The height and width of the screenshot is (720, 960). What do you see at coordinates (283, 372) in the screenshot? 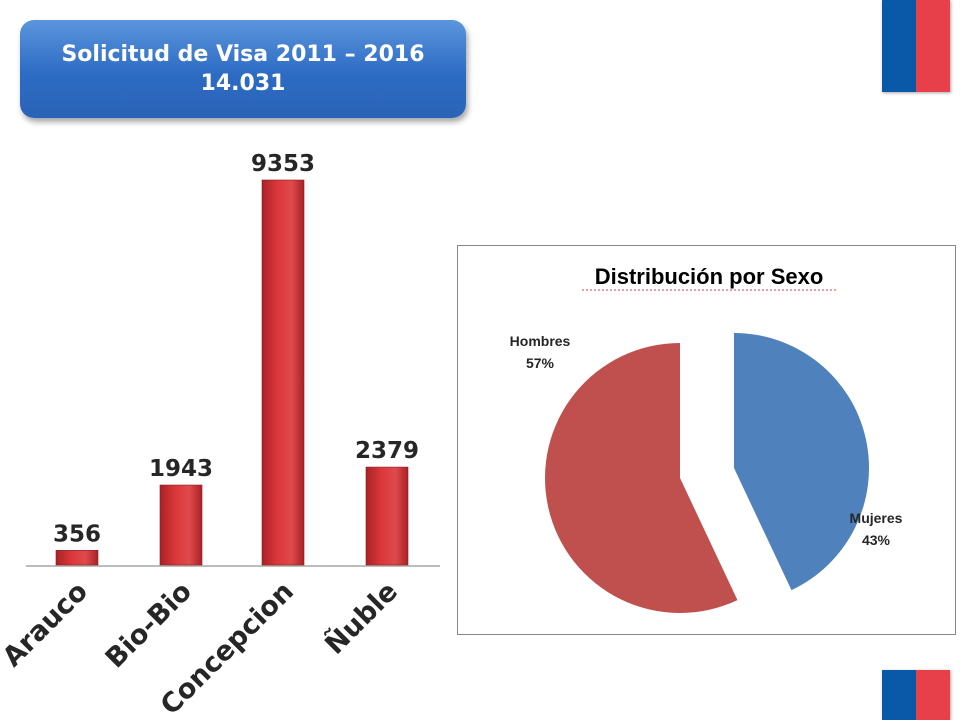
I see `bar-concepcion` at bounding box center [283, 372].